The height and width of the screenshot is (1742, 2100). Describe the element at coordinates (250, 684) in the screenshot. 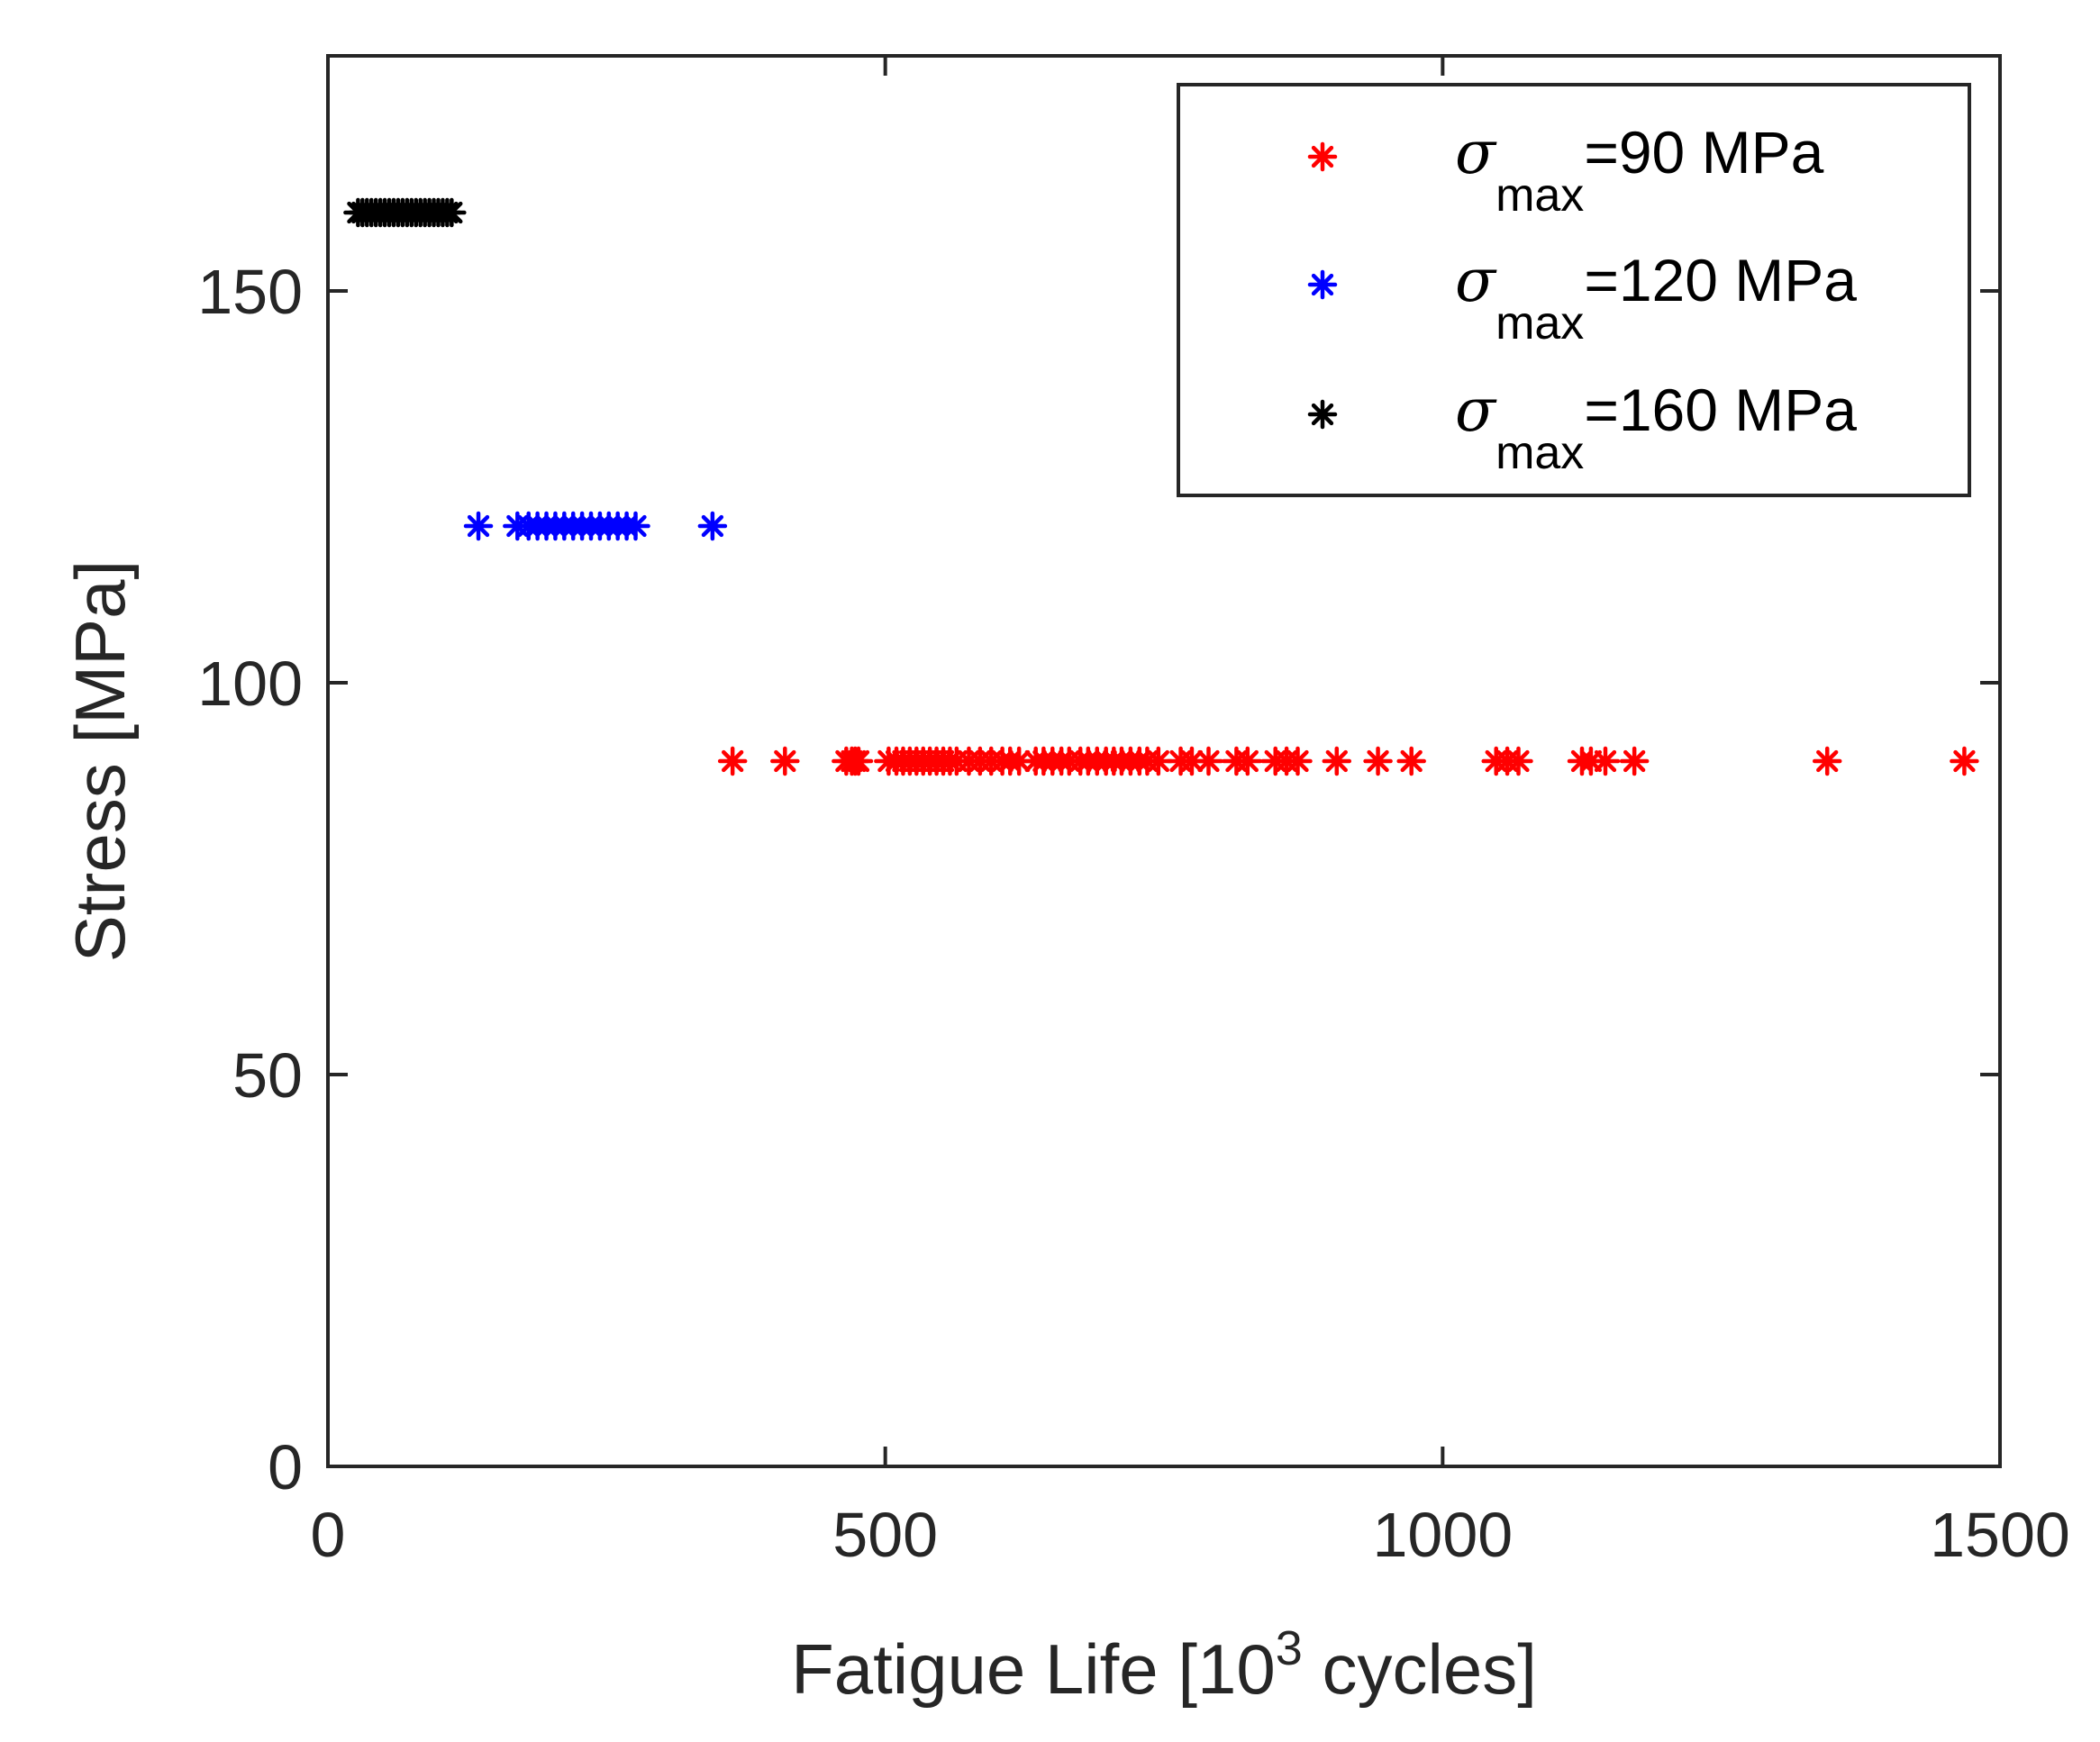

I see `y-tick-label: 100` at that location.